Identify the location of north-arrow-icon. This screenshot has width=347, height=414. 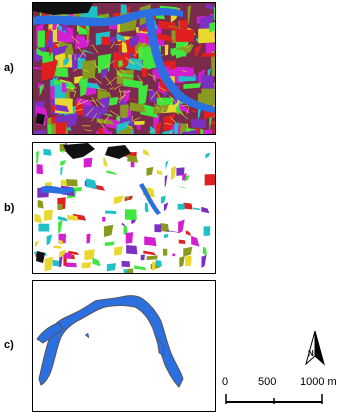
(315, 348).